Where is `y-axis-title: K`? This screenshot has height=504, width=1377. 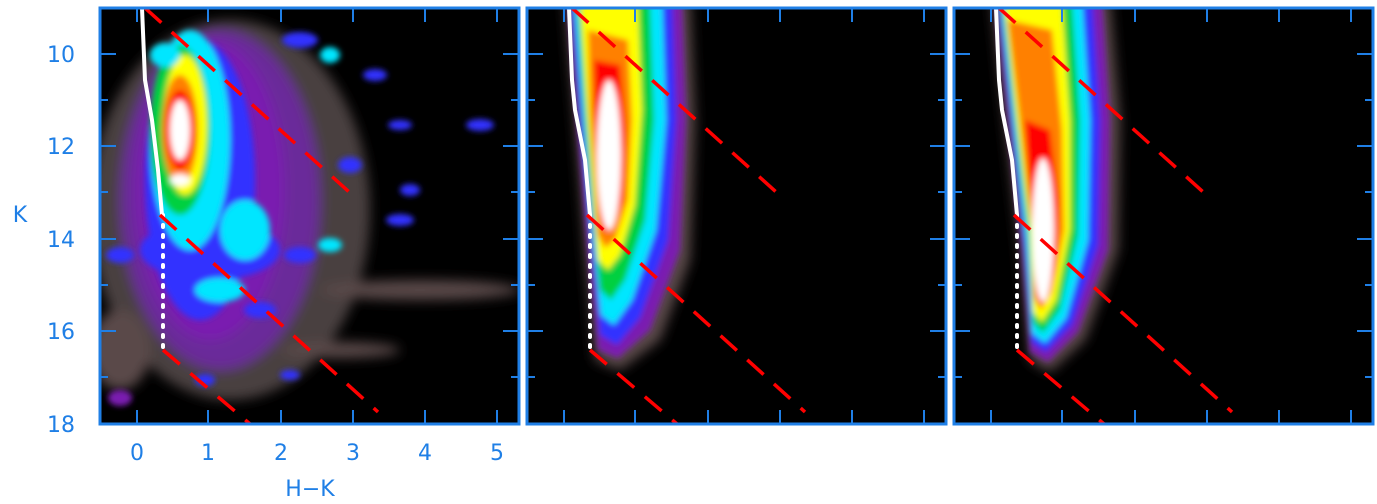
y-axis-title: K is located at coordinates (20, 215).